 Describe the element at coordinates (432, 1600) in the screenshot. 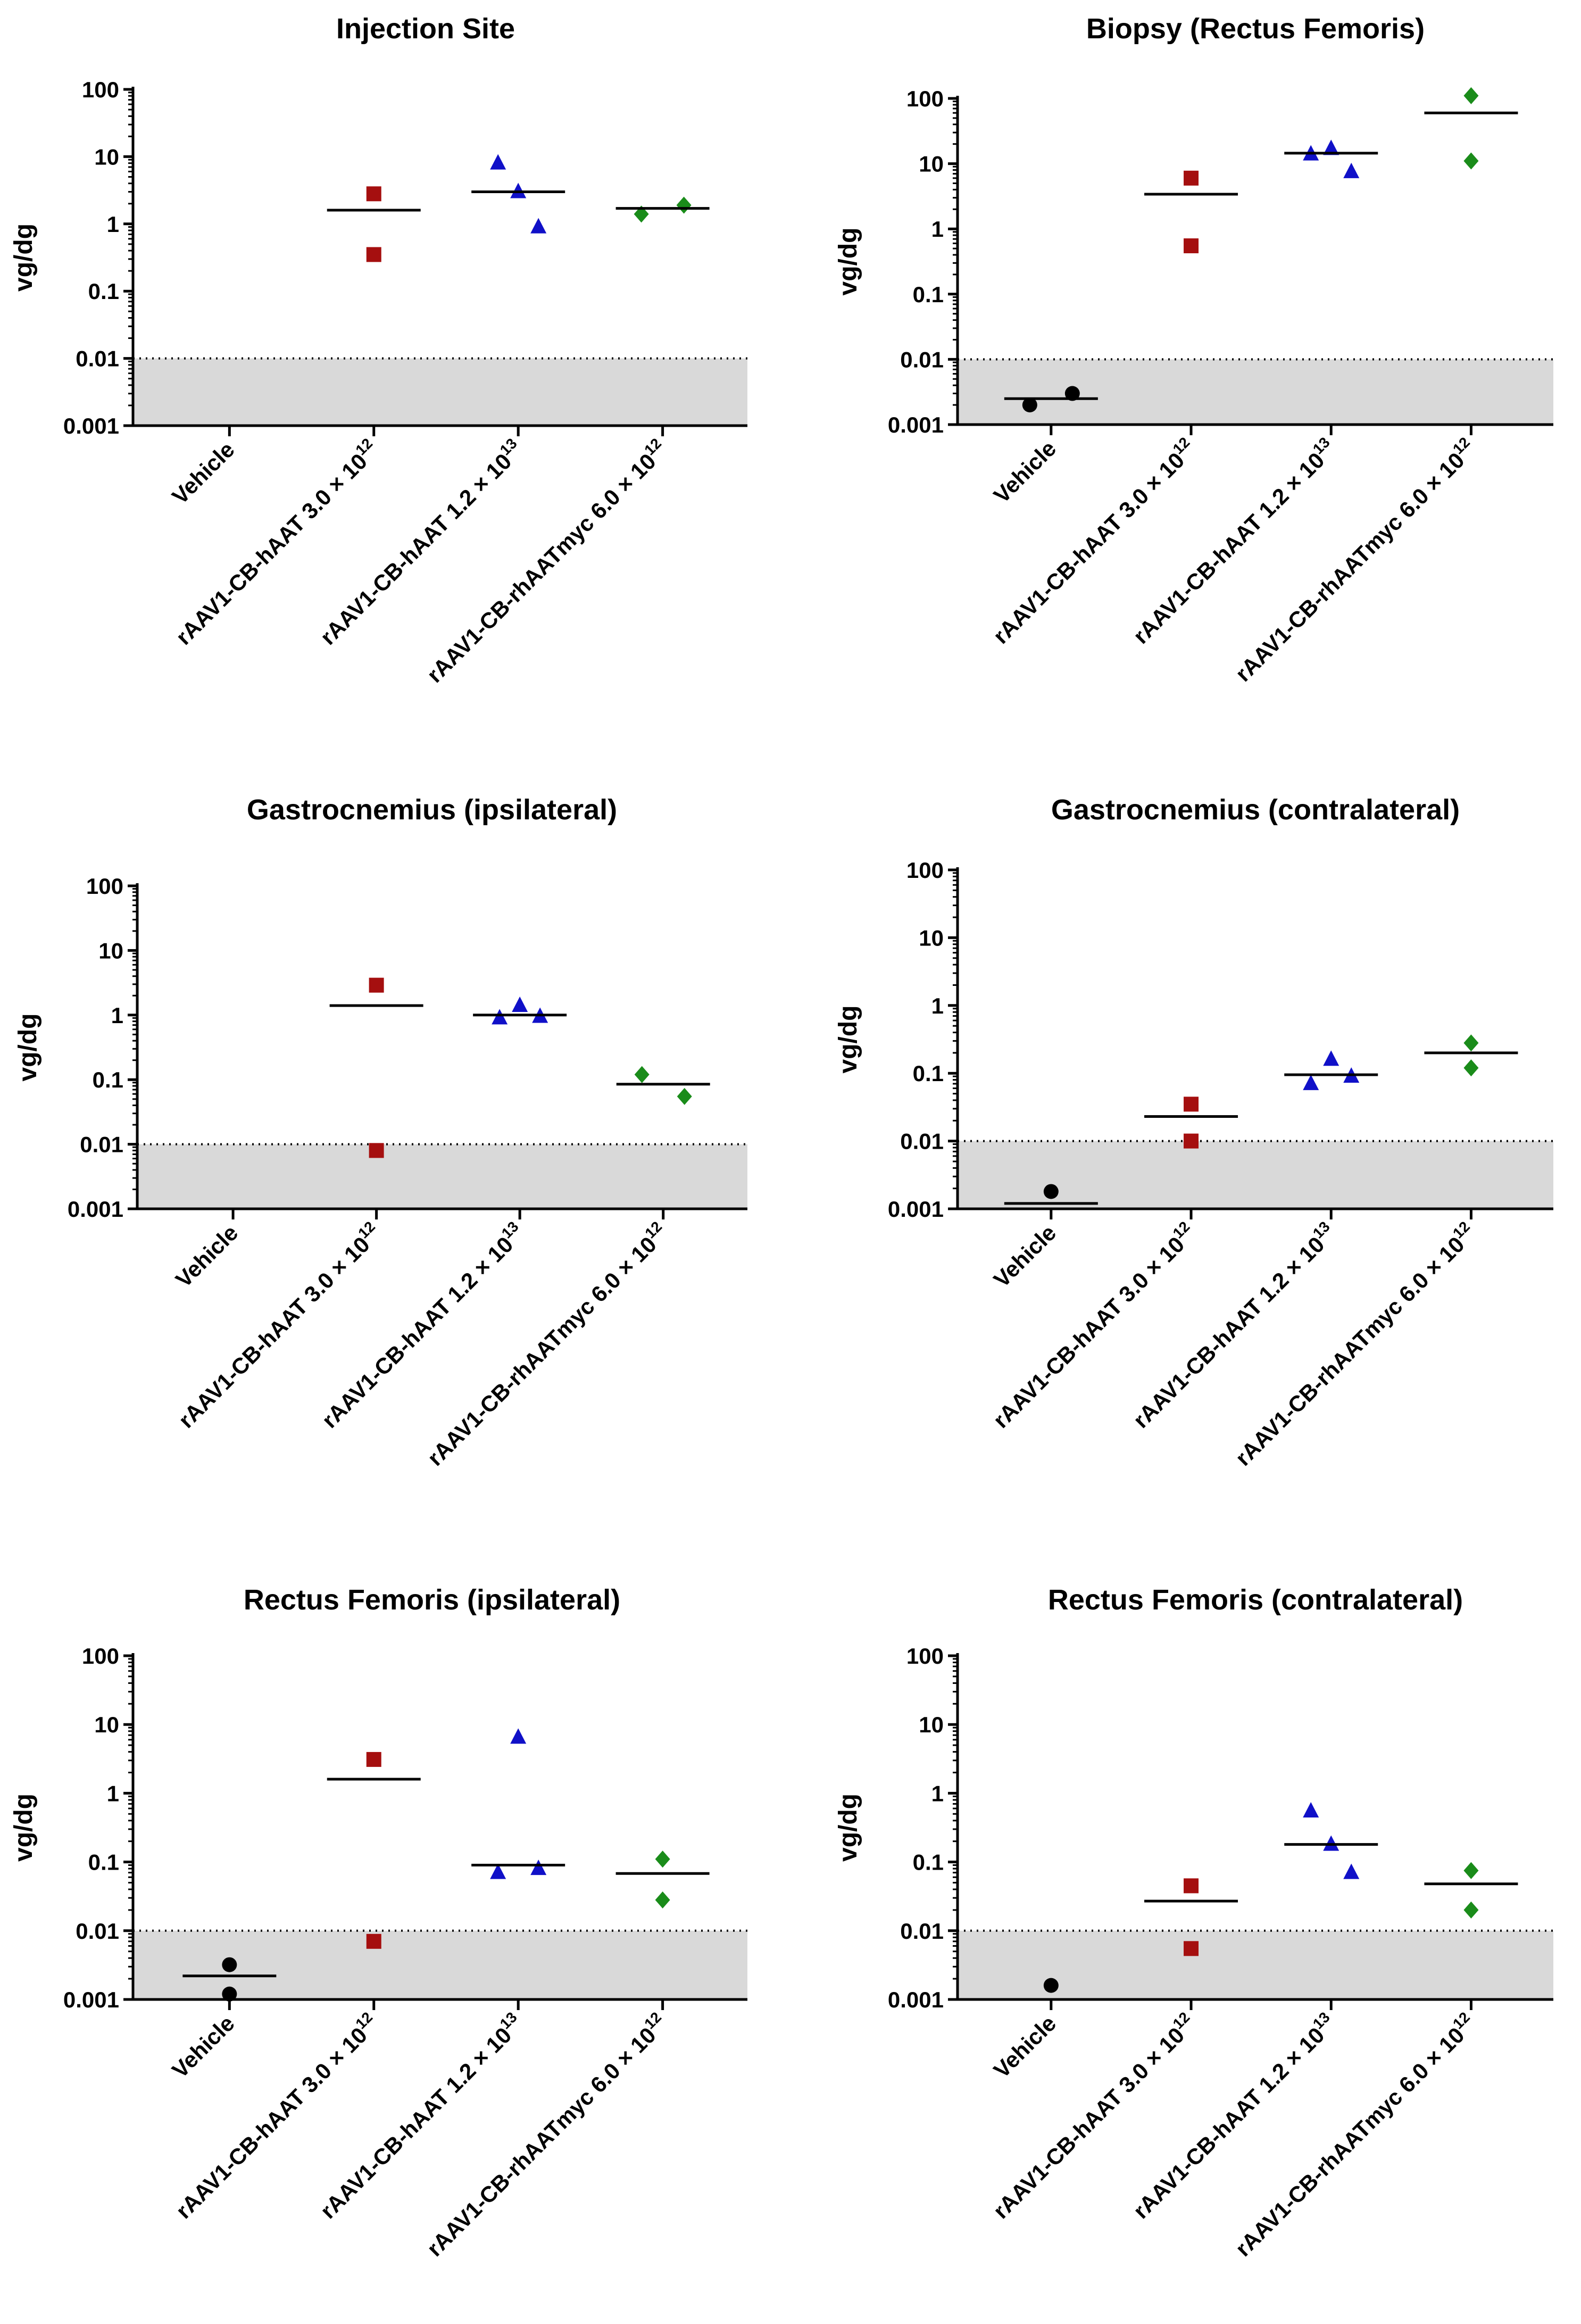

I see `panel-title: Rectus Femoris (ipsilateral)` at that location.